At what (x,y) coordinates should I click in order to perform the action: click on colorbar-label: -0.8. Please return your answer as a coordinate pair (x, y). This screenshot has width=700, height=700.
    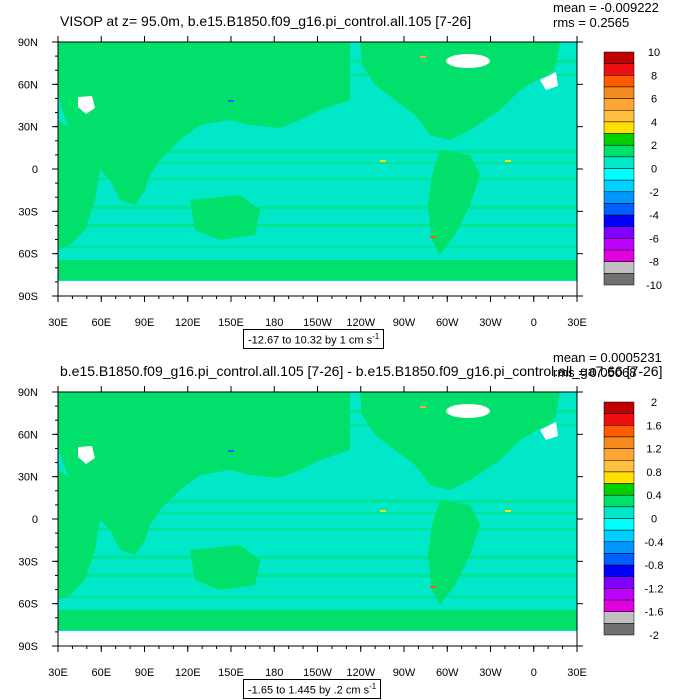
    Looking at the image, I should click on (654, 566).